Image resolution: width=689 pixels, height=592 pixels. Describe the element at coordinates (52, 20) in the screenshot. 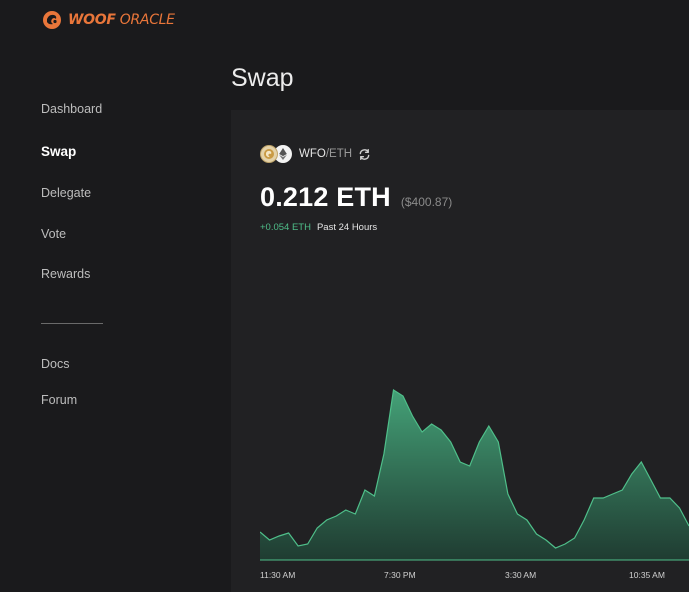

I see `woof-oracle-logo-icon` at that location.